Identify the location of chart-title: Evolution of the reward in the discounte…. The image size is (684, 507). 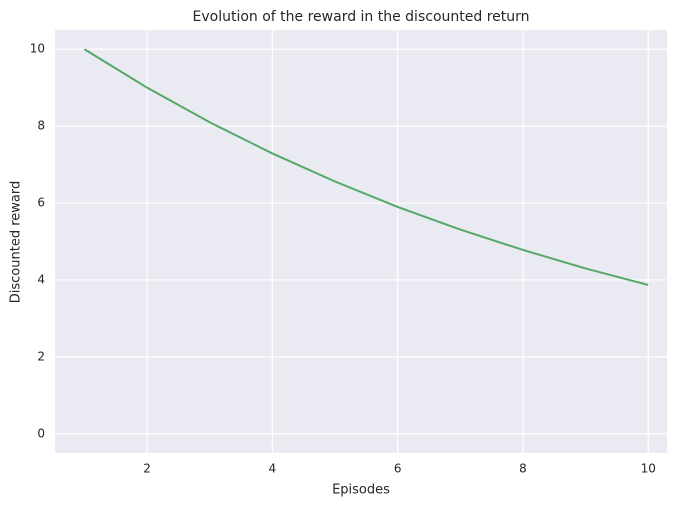
(361, 17).